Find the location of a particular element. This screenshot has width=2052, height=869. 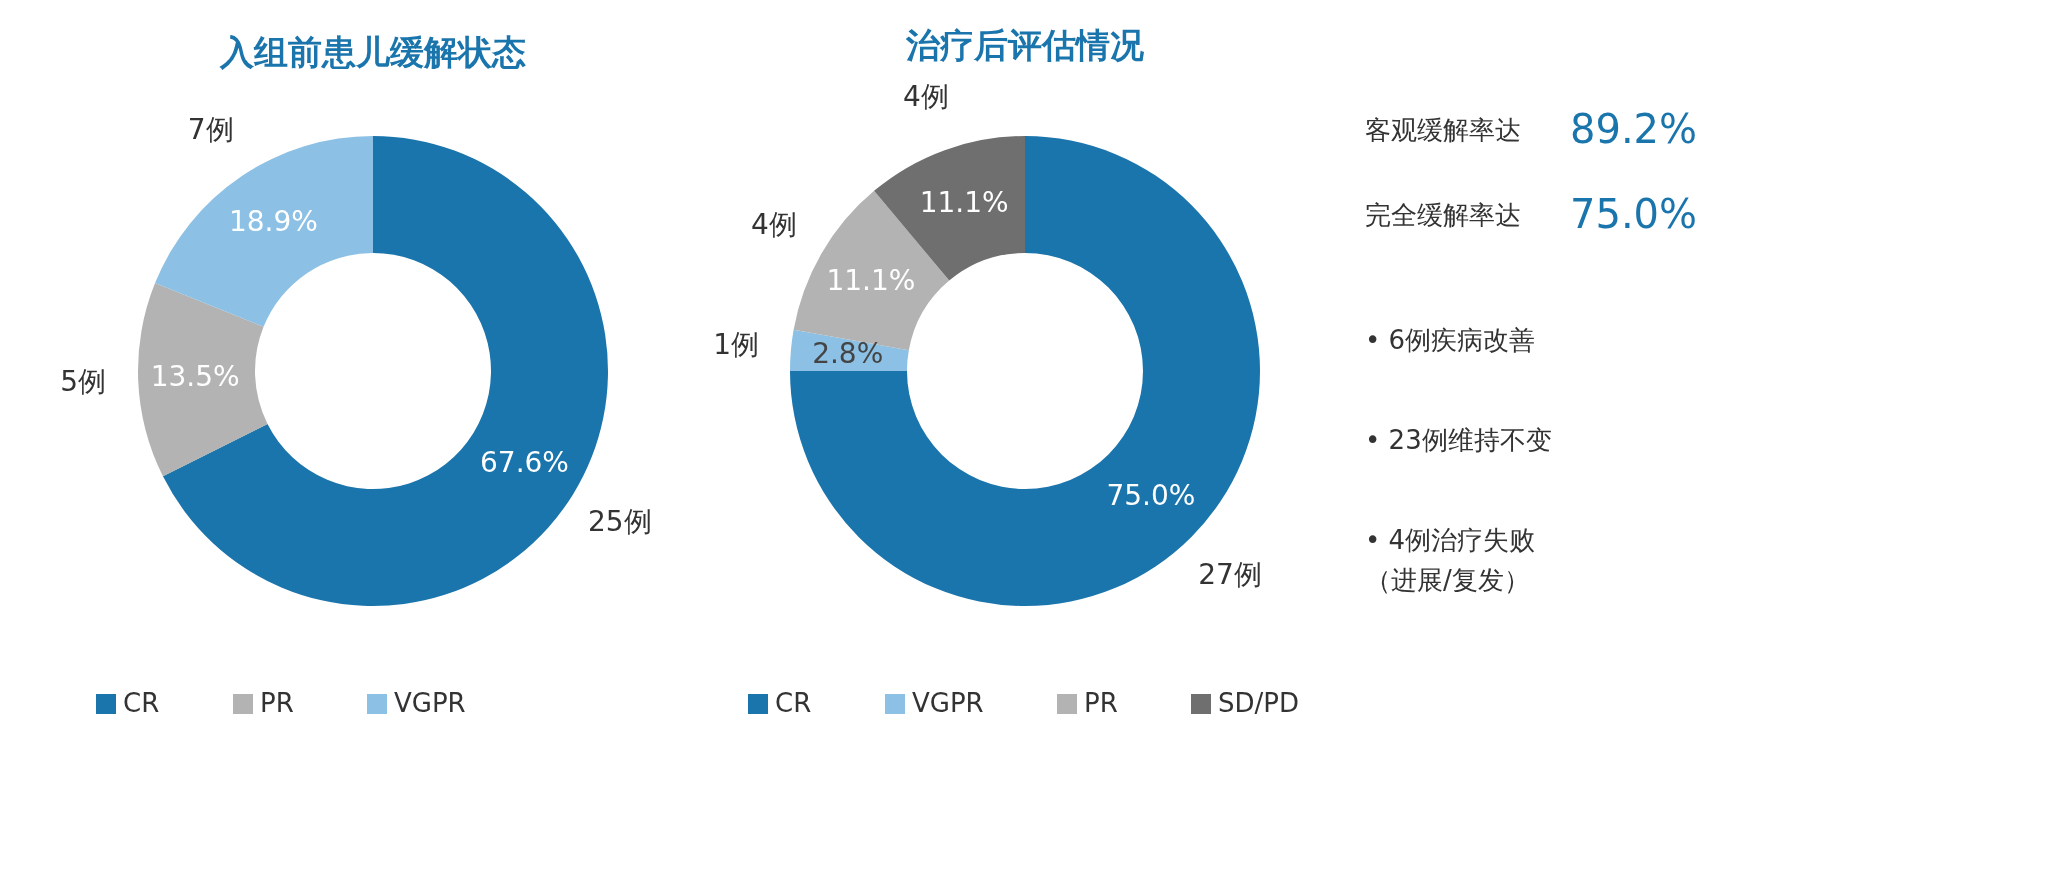

text: 完全缓解率达 75.0% is located at coordinates (1531, 214).